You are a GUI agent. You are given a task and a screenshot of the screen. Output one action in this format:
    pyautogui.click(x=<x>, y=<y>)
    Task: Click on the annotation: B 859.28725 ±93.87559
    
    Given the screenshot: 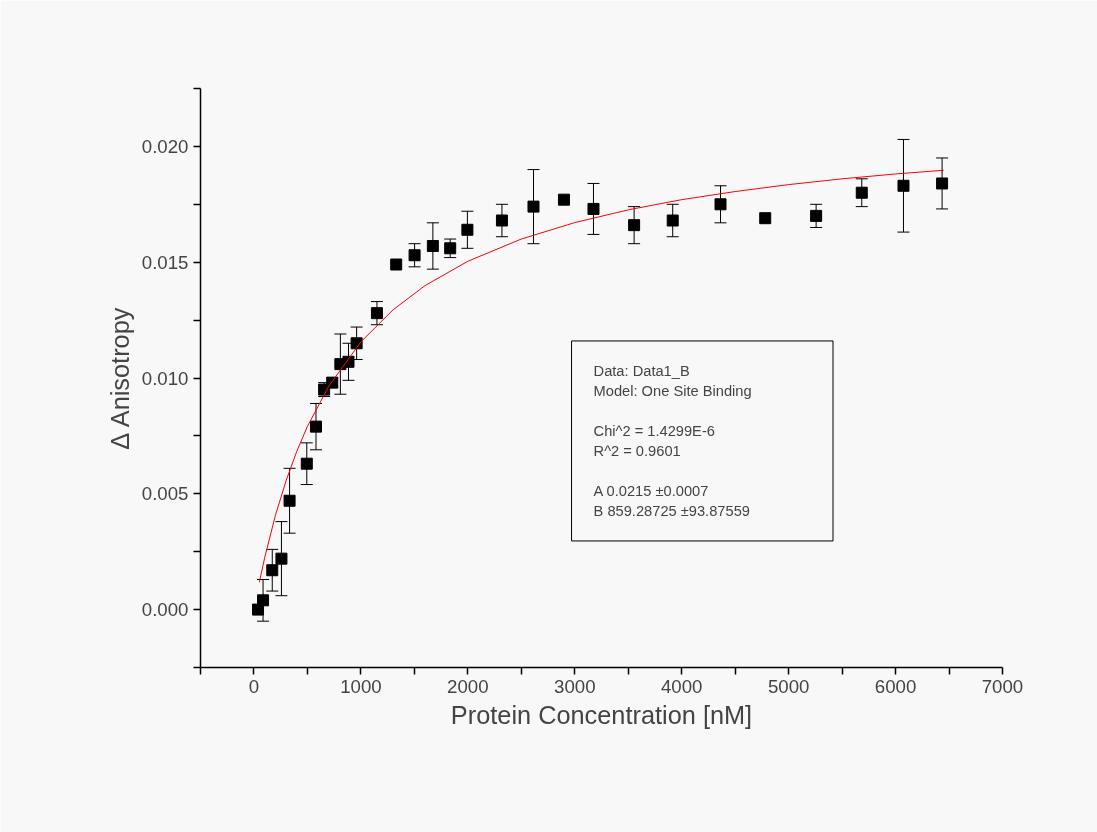 What is the action you would take?
    pyautogui.click(x=671, y=510)
    